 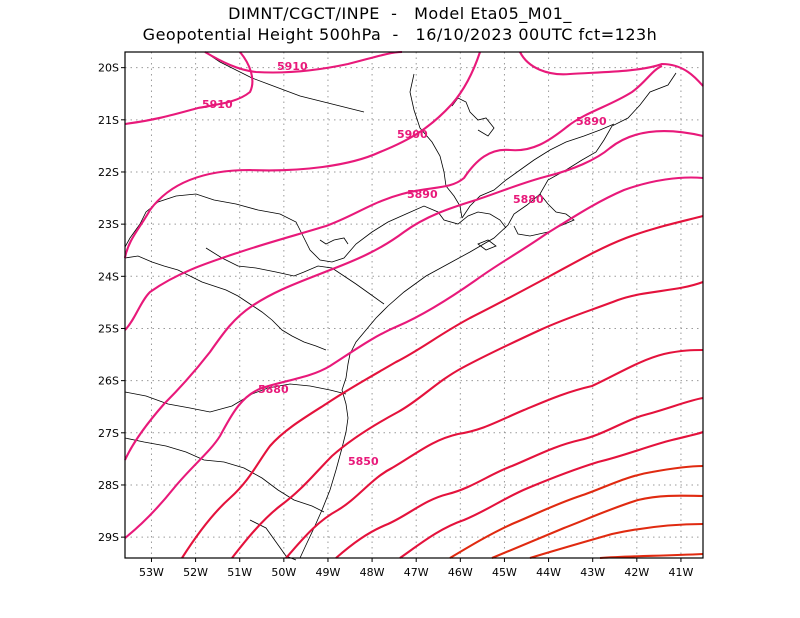 What do you see at coordinates (400, 13) in the screenshot?
I see `chart-title-line1: DIMNT/CGCT/INPE - Model Eta05_M01_` at bounding box center [400, 13].